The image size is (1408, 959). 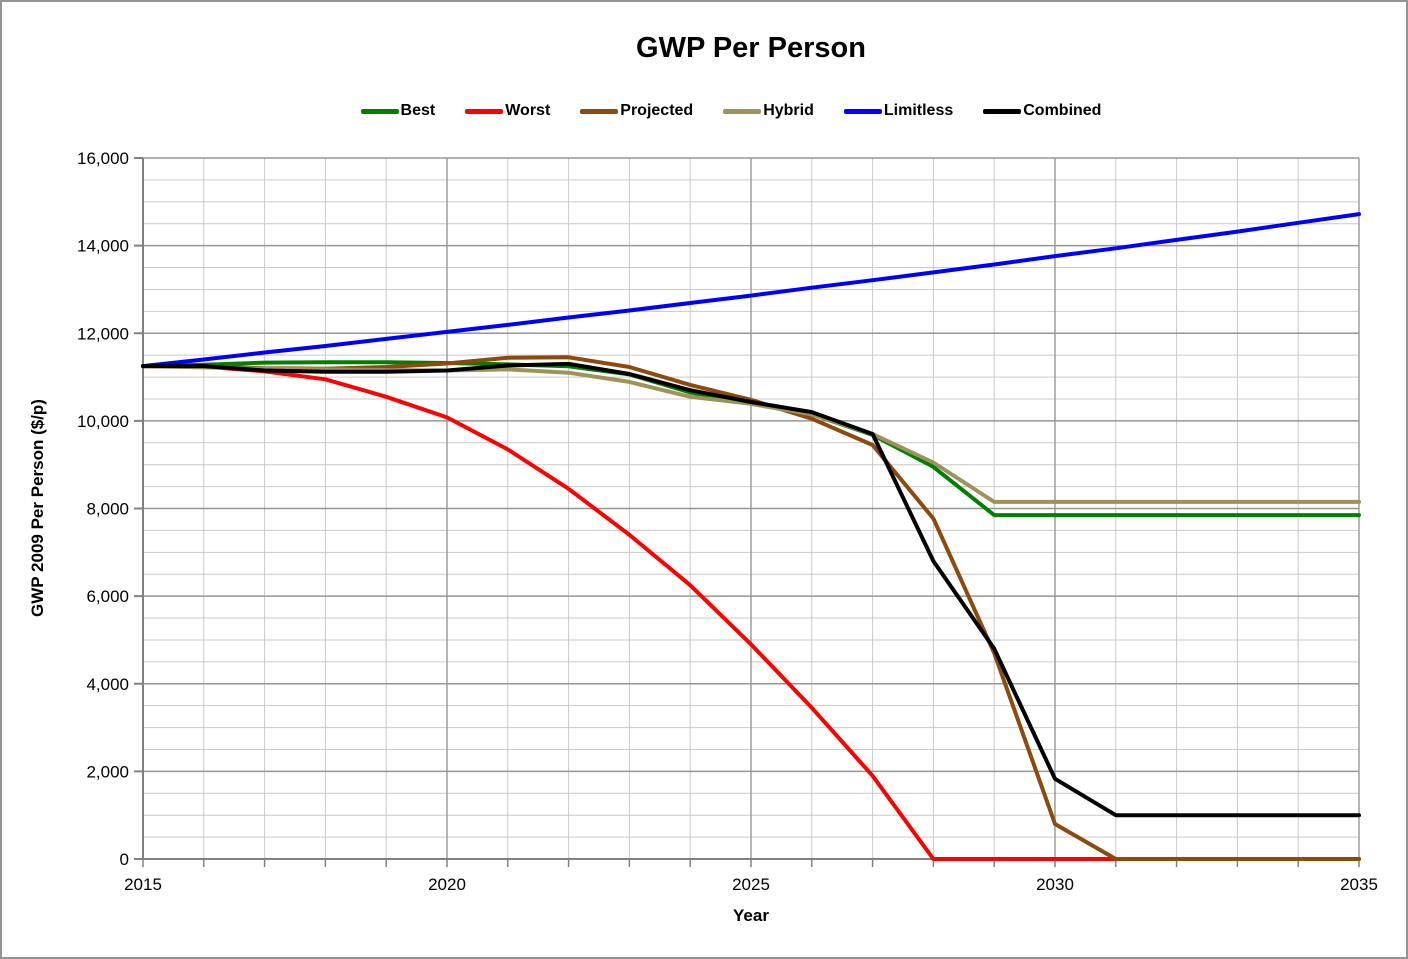 I want to click on x-tick-label: 2020, so click(x=447, y=884).